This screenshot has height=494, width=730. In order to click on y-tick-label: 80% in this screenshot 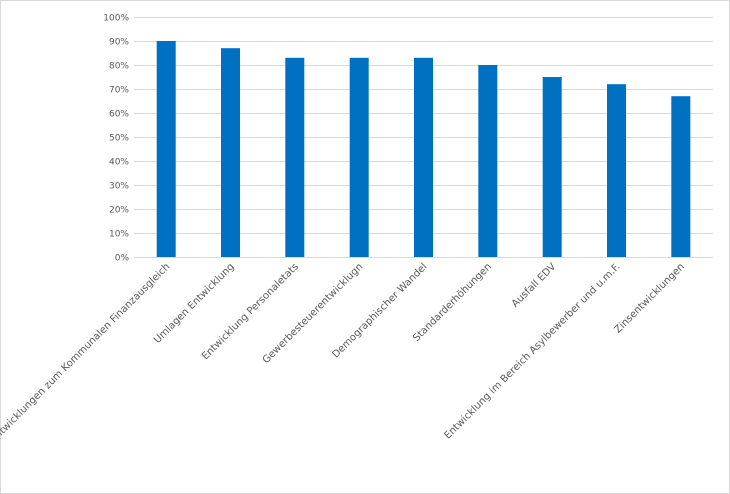, I will do `click(119, 67)`.